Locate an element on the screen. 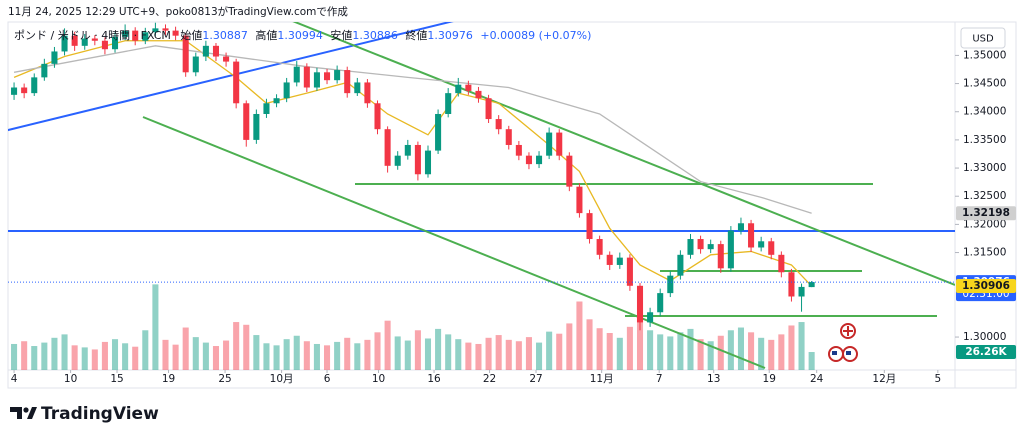 Image resolution: width=1024 pixels, height=441 pixels. legend-value: 1.30994 is located at coordinates (300, 35).